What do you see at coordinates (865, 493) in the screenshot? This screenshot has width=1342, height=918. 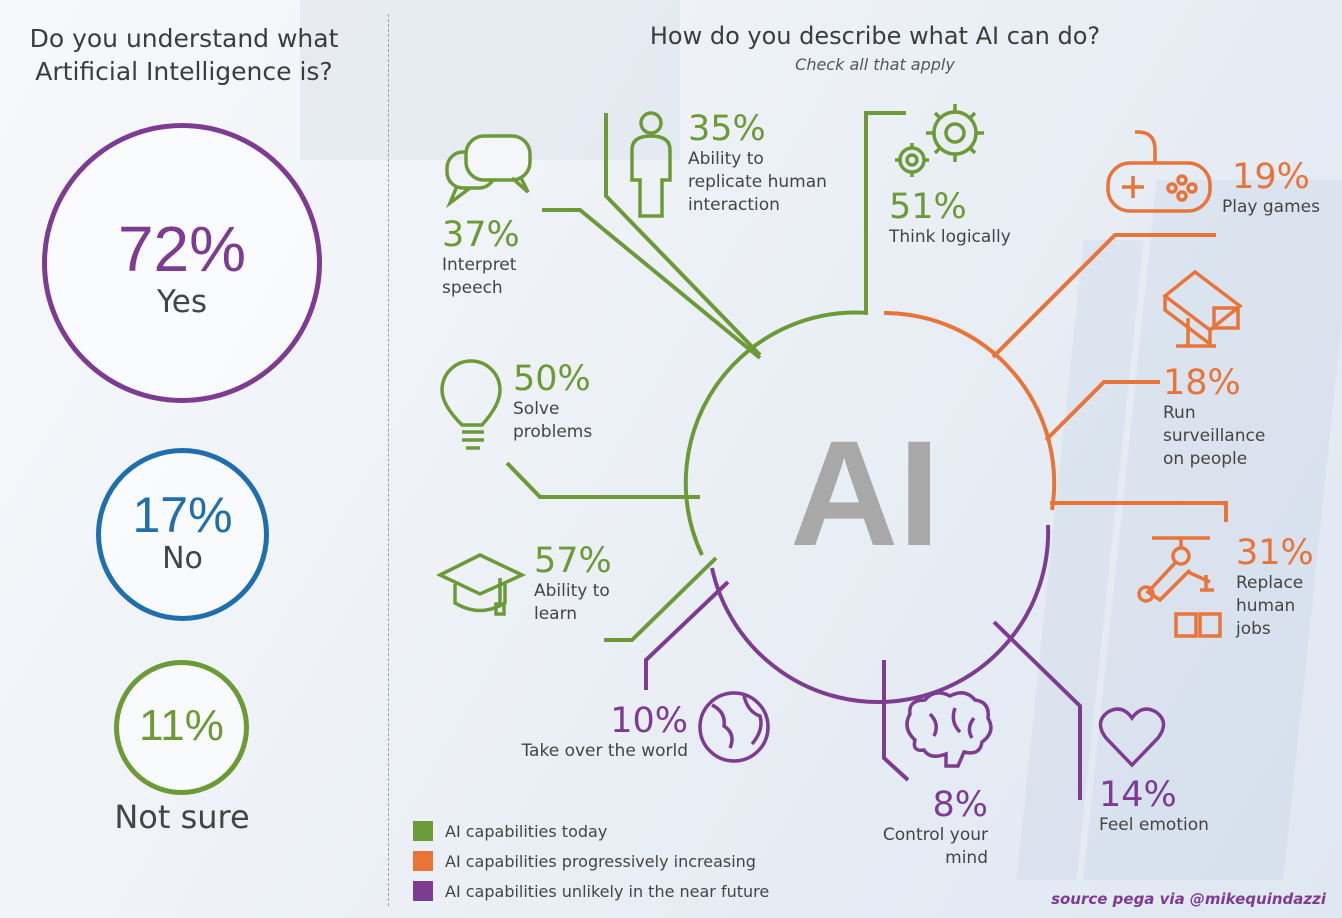 I see `ai-center-label: AI` at bounding box center [865, 493].